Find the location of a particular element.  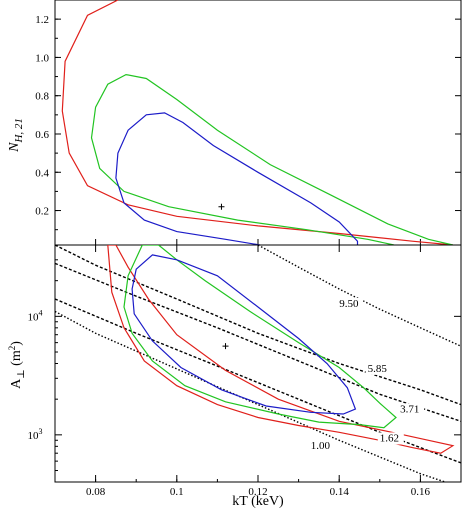

bottom-y-axis-label: A⊥ (m2) is located at coordinates (17, 365).